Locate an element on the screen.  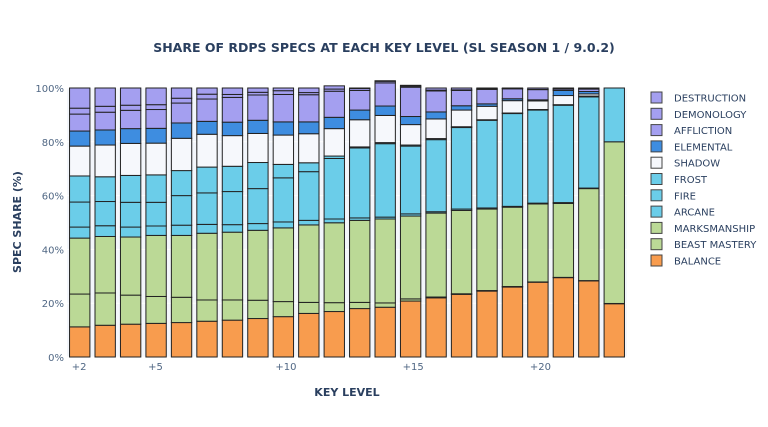
legend-item: MARKSMANSHIP is located at coordinates (702, 228).